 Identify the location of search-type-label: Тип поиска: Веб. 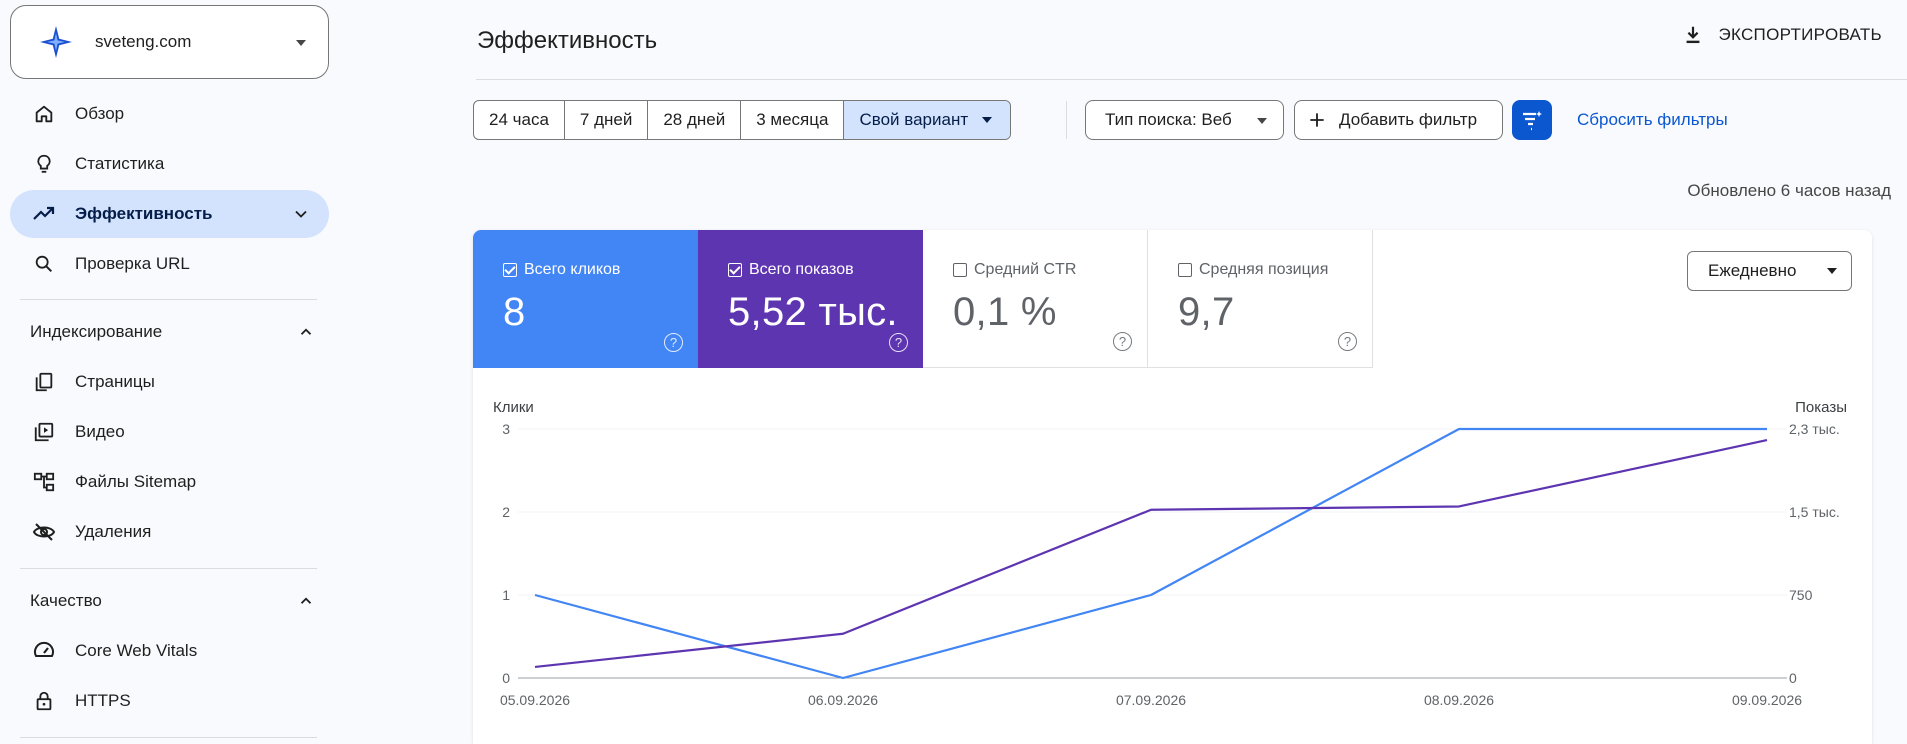
(1168, 119).